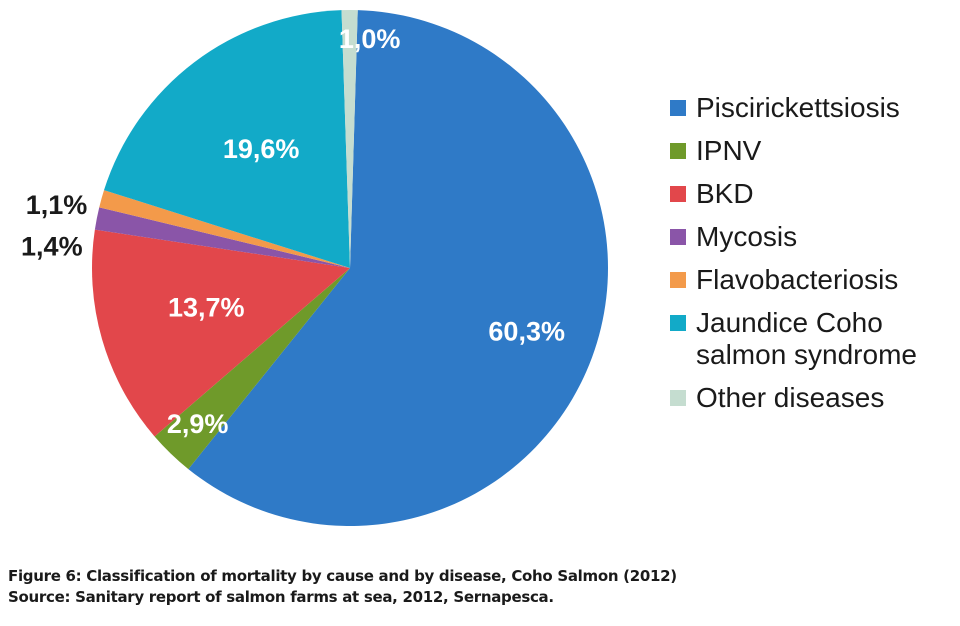  I want to click on pie-slice-jaundice-coho-salmon-syndrome, so click(227, 139).